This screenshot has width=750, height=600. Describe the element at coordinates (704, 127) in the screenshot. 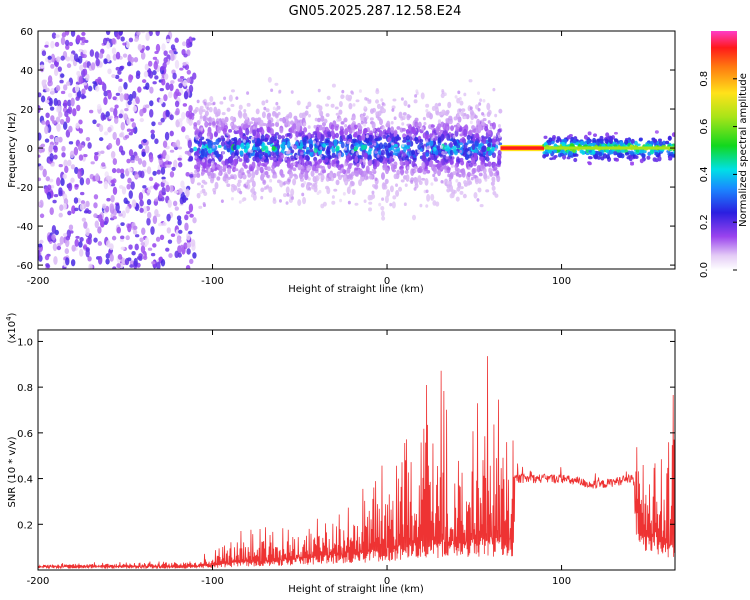

I see `colorbar-tick-label: 0.6` at that location.